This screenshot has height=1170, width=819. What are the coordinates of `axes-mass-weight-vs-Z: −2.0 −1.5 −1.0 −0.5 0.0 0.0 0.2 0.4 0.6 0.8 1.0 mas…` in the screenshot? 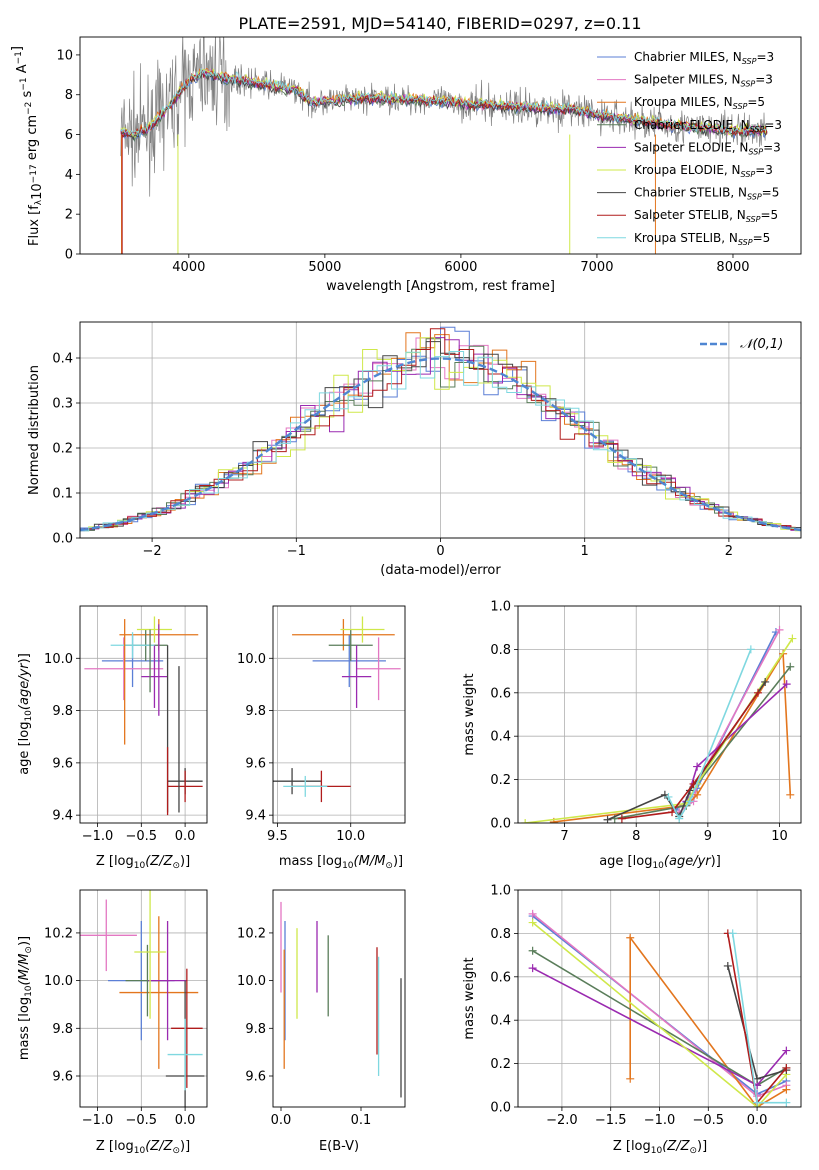 It's located at (632, 1020).